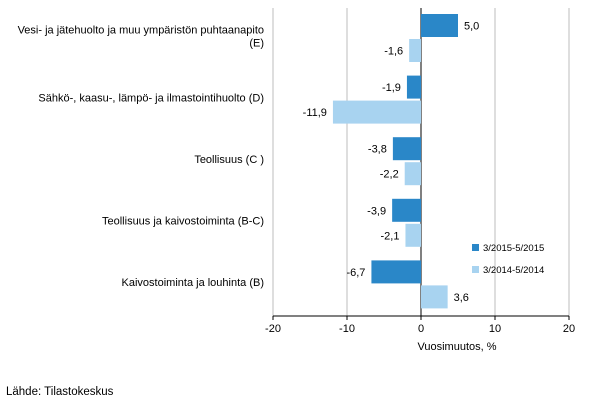 The width and height of the screenshot is (605, 416). What do you see at coordinates (355, 273) in the screenshot?
I see `data-label: -6,7` at bounding box center [355, 273].